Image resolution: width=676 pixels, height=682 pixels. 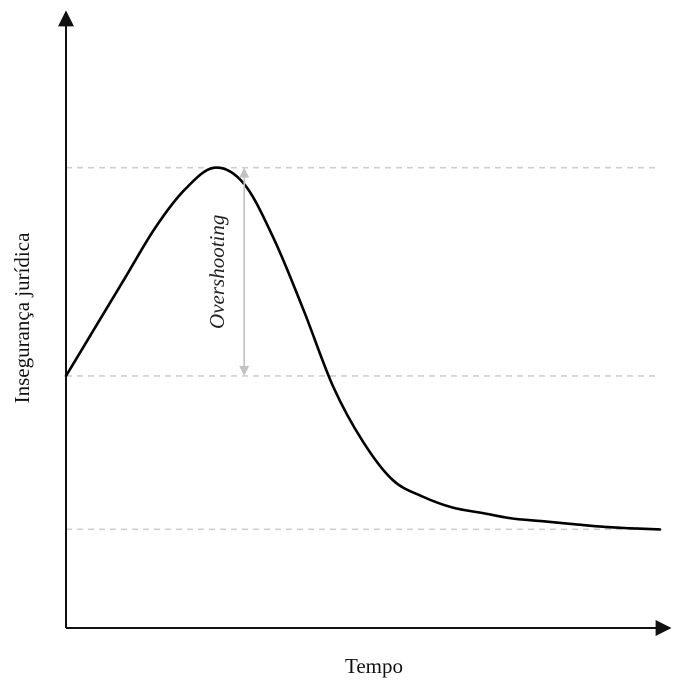 What do you see at coordinates (217, 272) in the screenshot?
I see `overshooting-label: Overshooting` at bounding box center [217, 272].